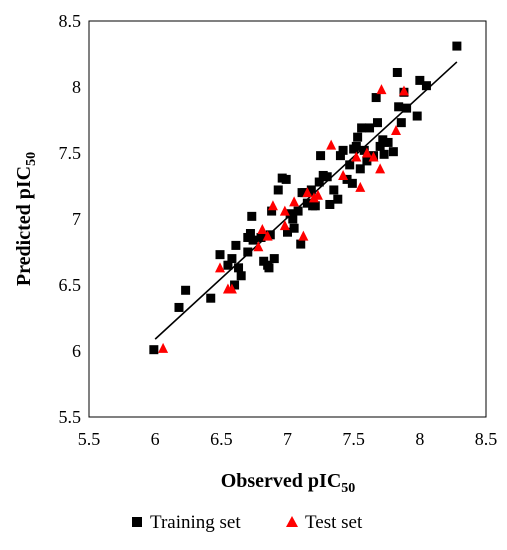 The width and height of the screenshot is (507, 550). Describe the element at coordinates (76, 351) in the screenshot. I see `y-tick-label: 6` at that location.